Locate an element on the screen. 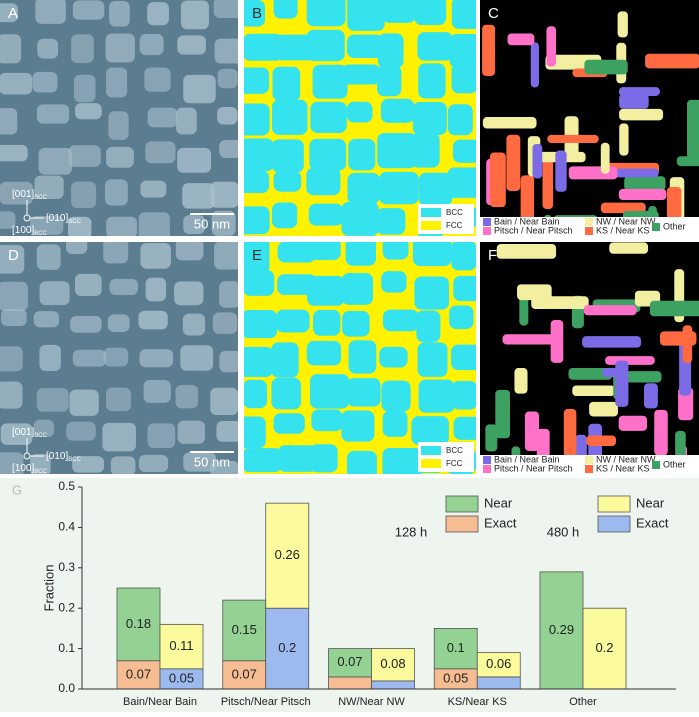  y-tick-label: 0.4 is located at coordinates (66, 527).